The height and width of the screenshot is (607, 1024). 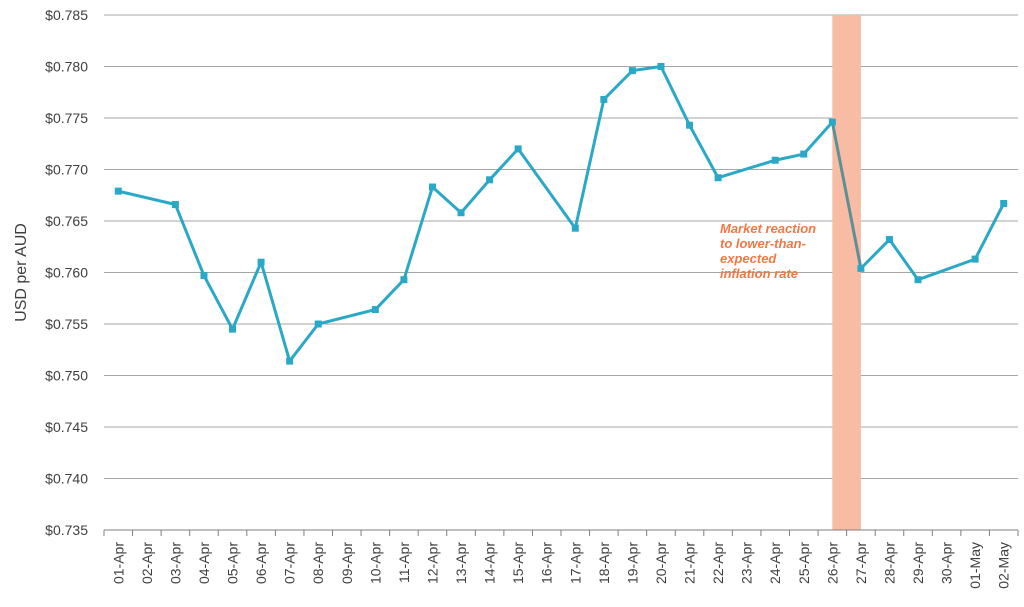 I want to click on highlight-segment, so click(x=846, y=195).